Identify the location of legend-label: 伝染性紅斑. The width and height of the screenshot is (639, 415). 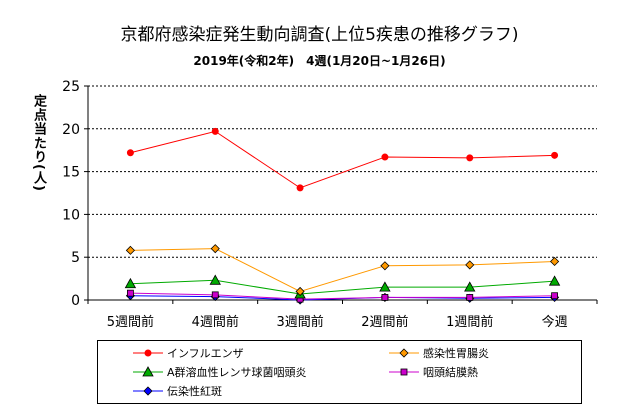
(194, 391).